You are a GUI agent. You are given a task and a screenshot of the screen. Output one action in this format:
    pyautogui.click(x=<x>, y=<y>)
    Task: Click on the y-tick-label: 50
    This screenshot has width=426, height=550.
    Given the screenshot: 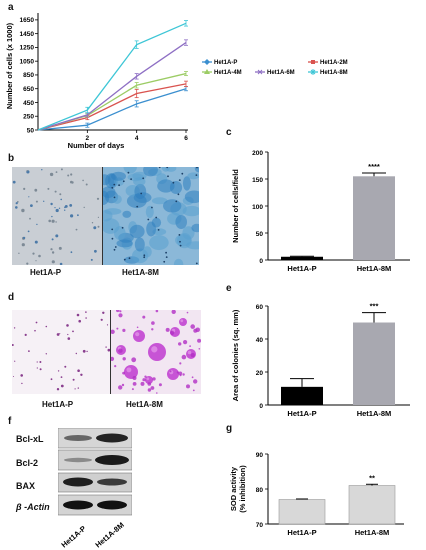 What is the action you would take?
    pyautogui.click(x=260, y=234)
    